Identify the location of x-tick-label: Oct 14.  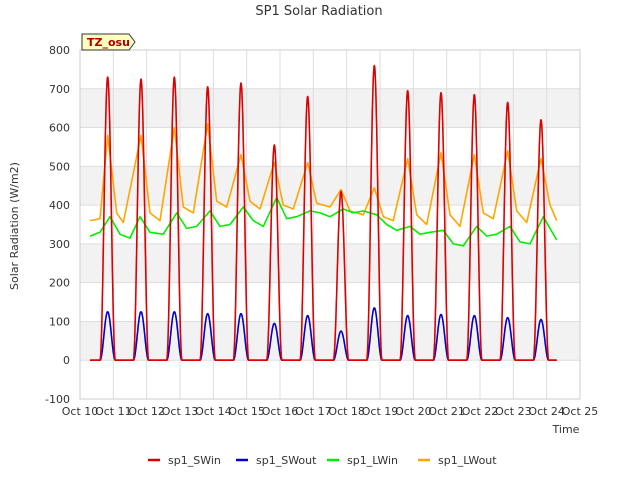
(213, 411).